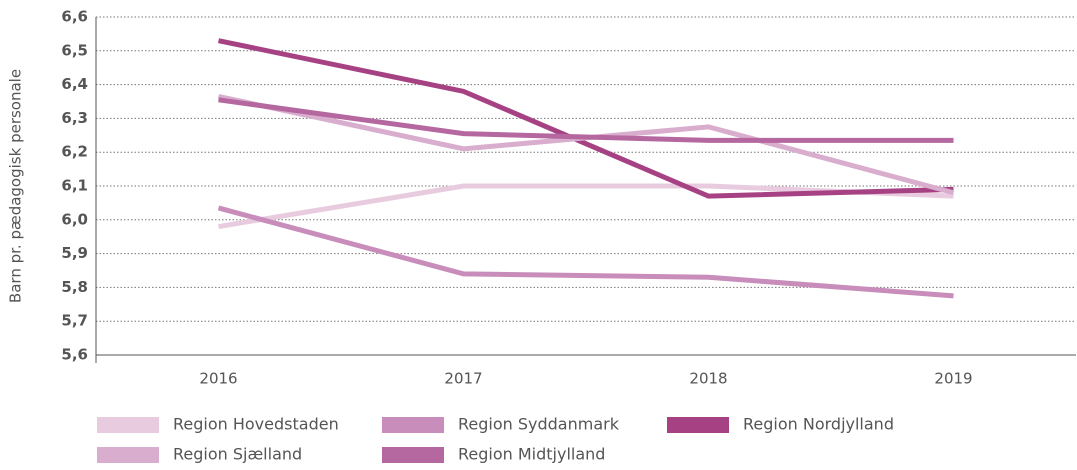 Image resolution: width=1077 pixels, height=470 pixels. I want to click on legend-label: Region Nordjylland, so click(818, 424).